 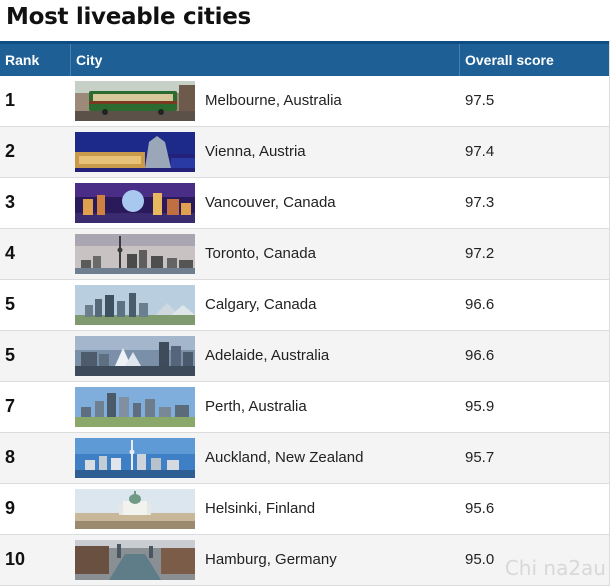 What do you see at coordinates (10, 253) in the screenshot?
I see `rank-cell: 4` at bounding box center [10, 253].